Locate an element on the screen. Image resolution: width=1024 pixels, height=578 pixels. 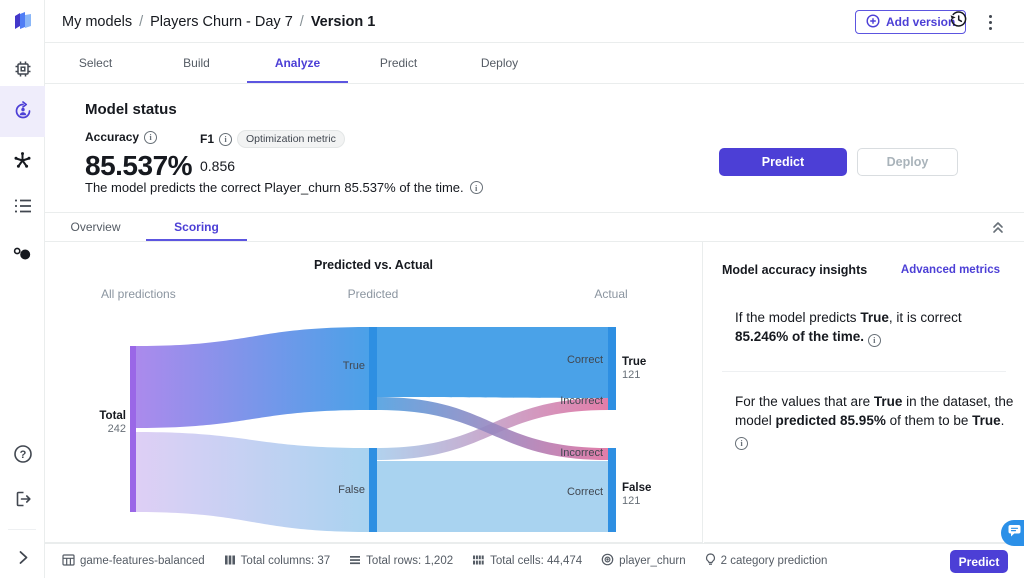
tab-overview: Overview is located at coordinates (95, 227).